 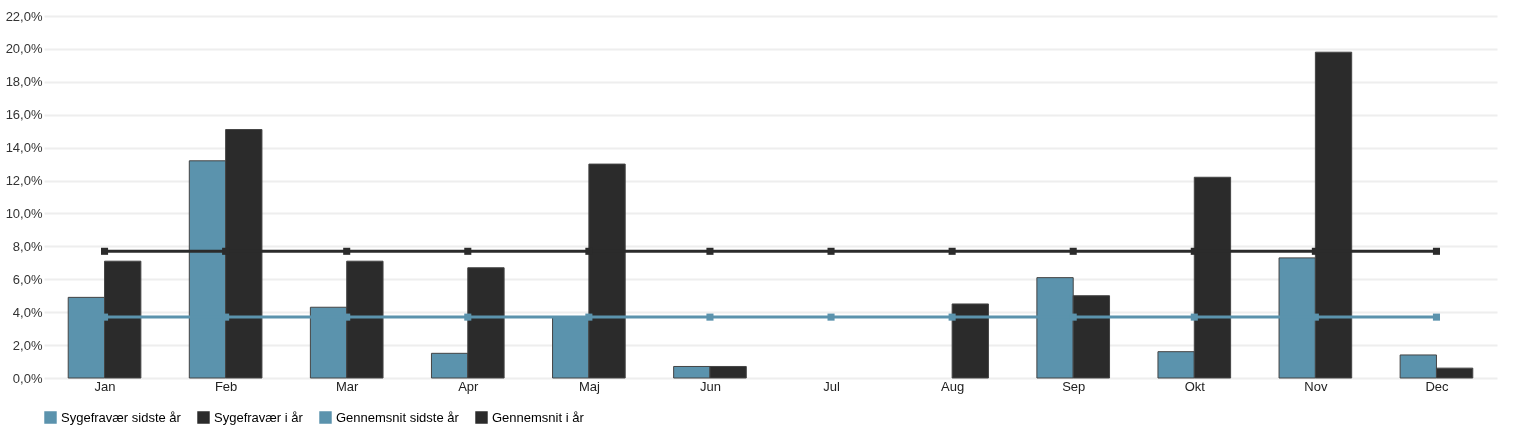 I want to click on x-tick-label: Jul, so click(x=831, y=386).